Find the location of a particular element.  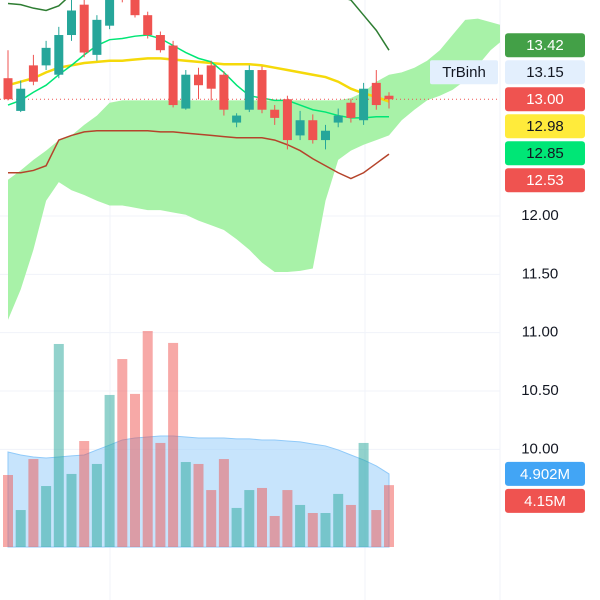

price-badge-label: 4.15M is located at coordinates (545, 501).